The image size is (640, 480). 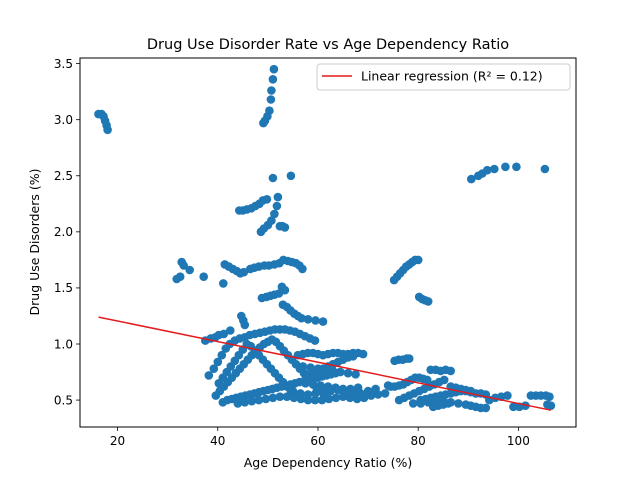 I want to click on y-tick-label: 3.0, so click(x=63, y=120).